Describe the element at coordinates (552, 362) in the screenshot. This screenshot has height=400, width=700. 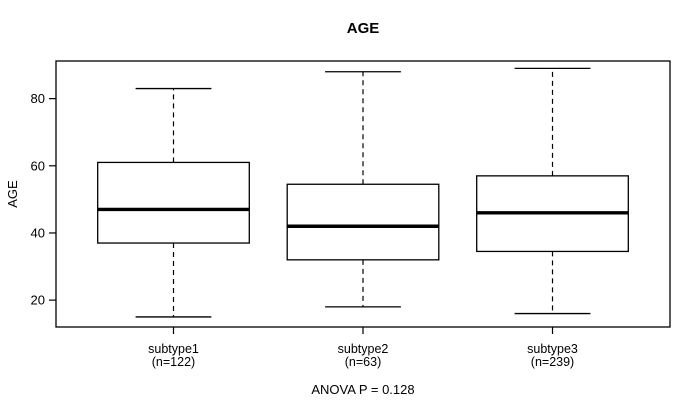
I see `category-n-label-subtype3: (n=239)` at that location.